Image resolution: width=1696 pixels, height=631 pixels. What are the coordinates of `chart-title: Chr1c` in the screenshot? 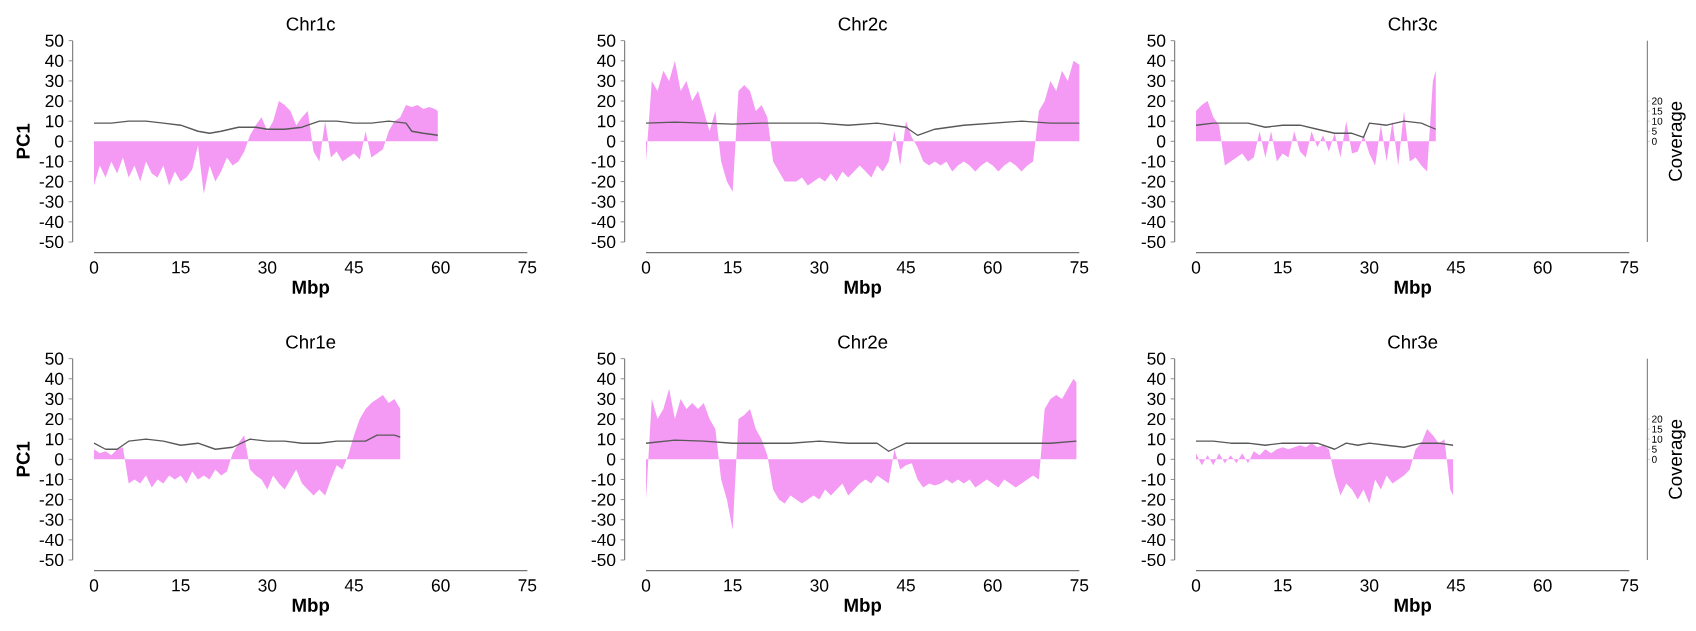 It's located at (311, 23).